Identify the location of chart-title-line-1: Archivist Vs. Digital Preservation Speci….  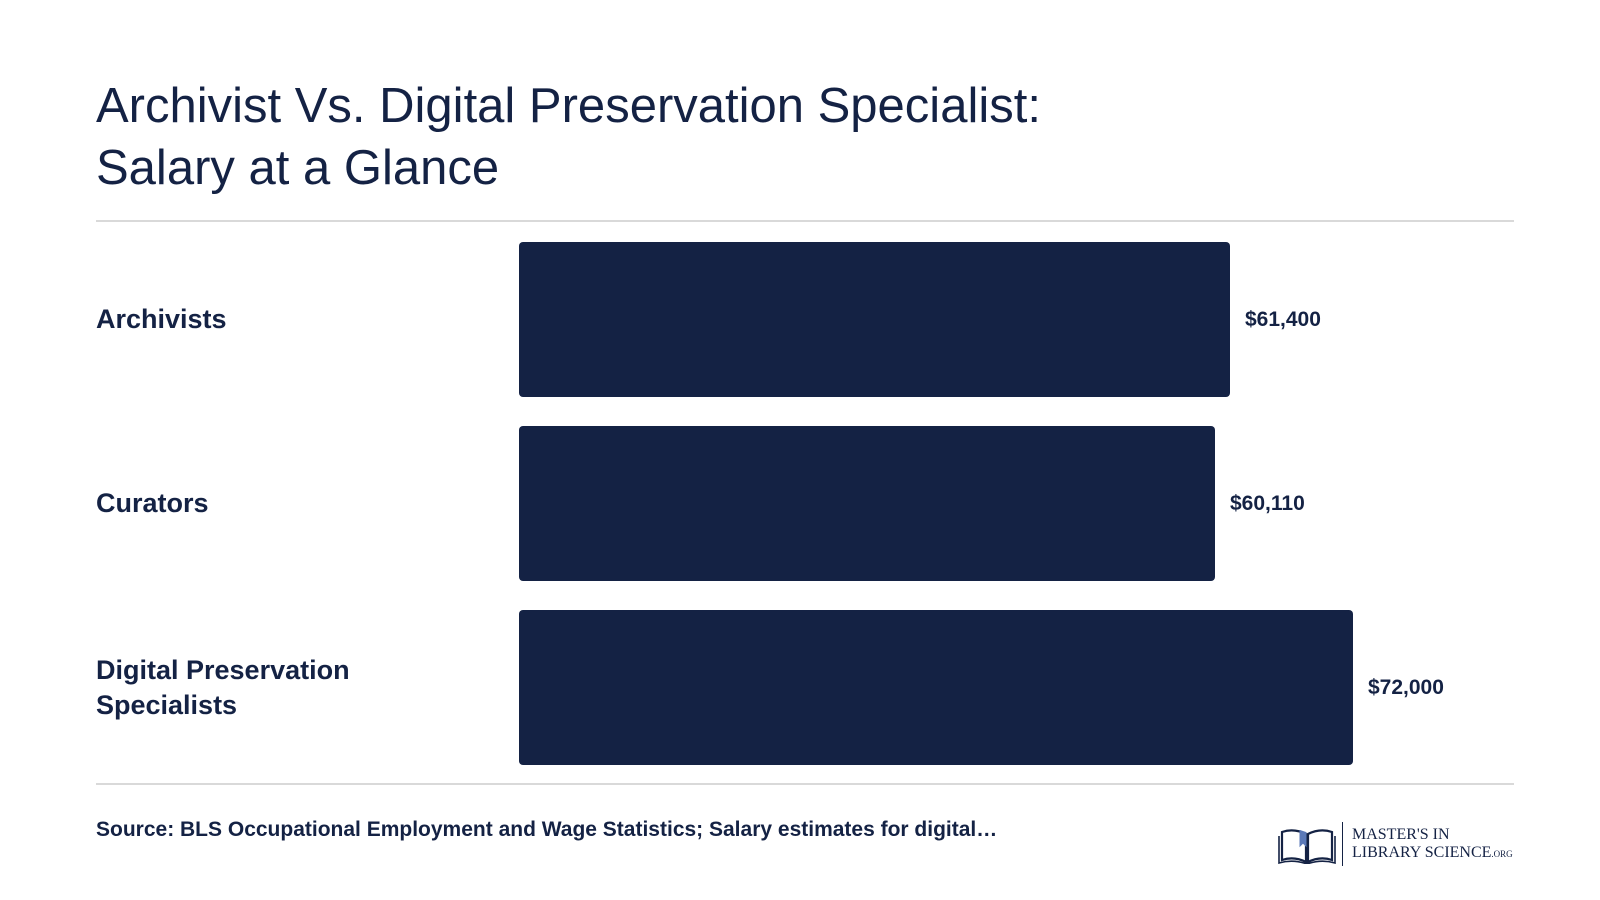
(568, 106).